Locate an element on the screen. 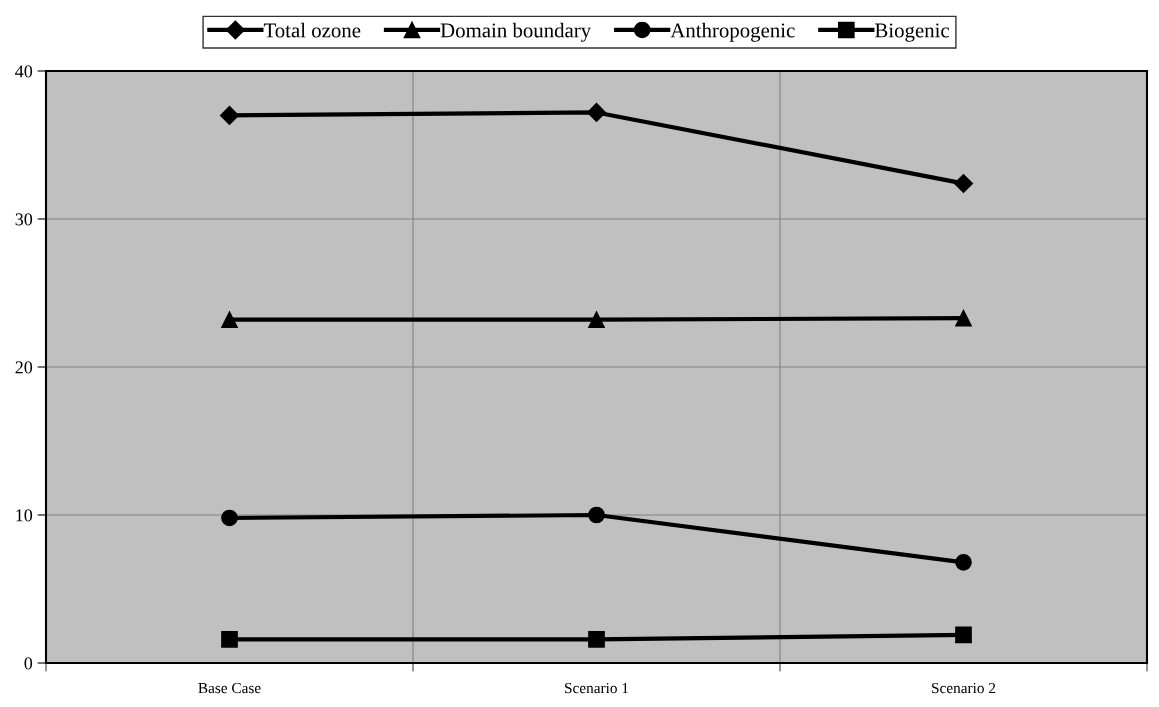  legend-label: Biogenic is located at coordinates (912, 32).